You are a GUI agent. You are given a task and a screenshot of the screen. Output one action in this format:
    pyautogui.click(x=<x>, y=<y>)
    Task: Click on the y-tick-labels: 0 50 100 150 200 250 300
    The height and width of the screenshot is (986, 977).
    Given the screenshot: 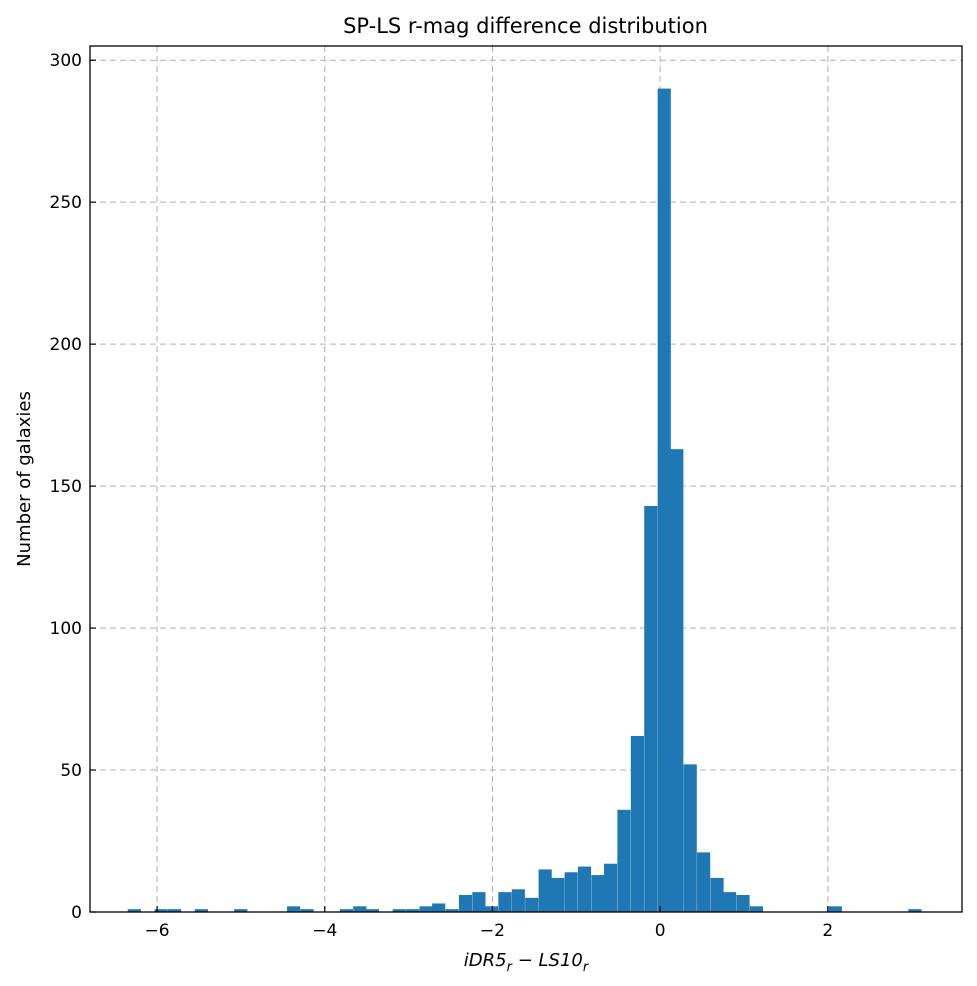 What is the action you would take?
    pyautogui.click(x=66, y=487)
    